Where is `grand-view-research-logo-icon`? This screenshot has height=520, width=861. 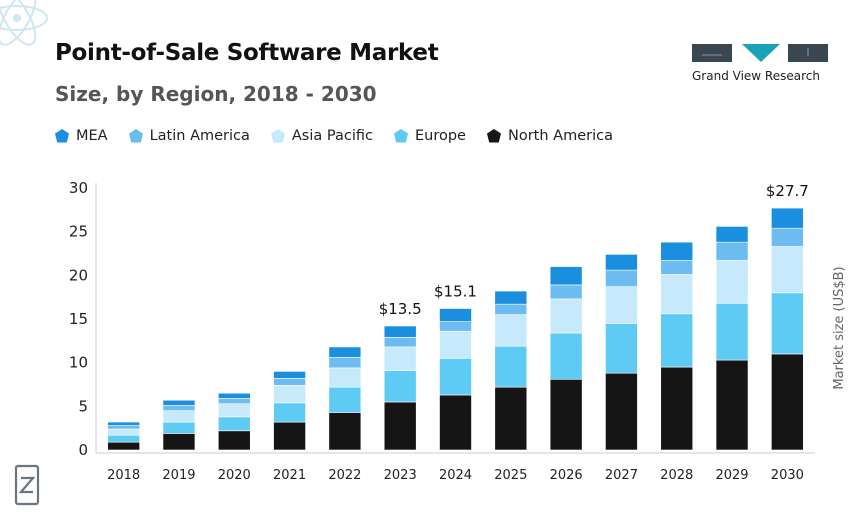 grand-view-research-logo-icon is located at coordinates (760, 53).